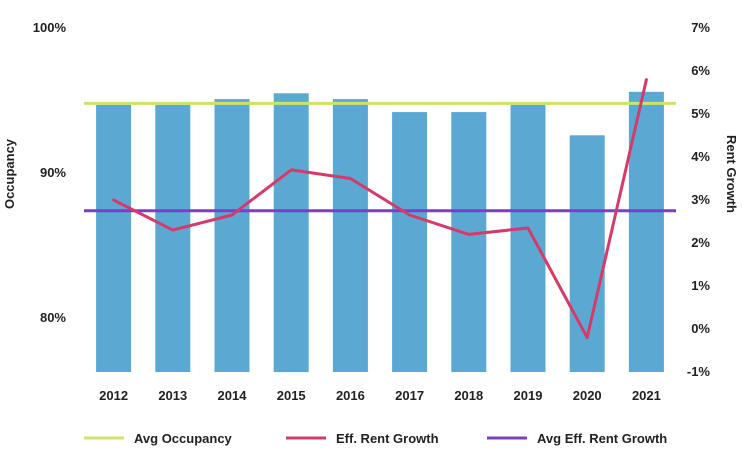 The height and width of the screenshot is (471, 742). What do you see at coordinates (114, 238) in the screenshot?
I see `bar-2012` at bounding box center [114, 238].